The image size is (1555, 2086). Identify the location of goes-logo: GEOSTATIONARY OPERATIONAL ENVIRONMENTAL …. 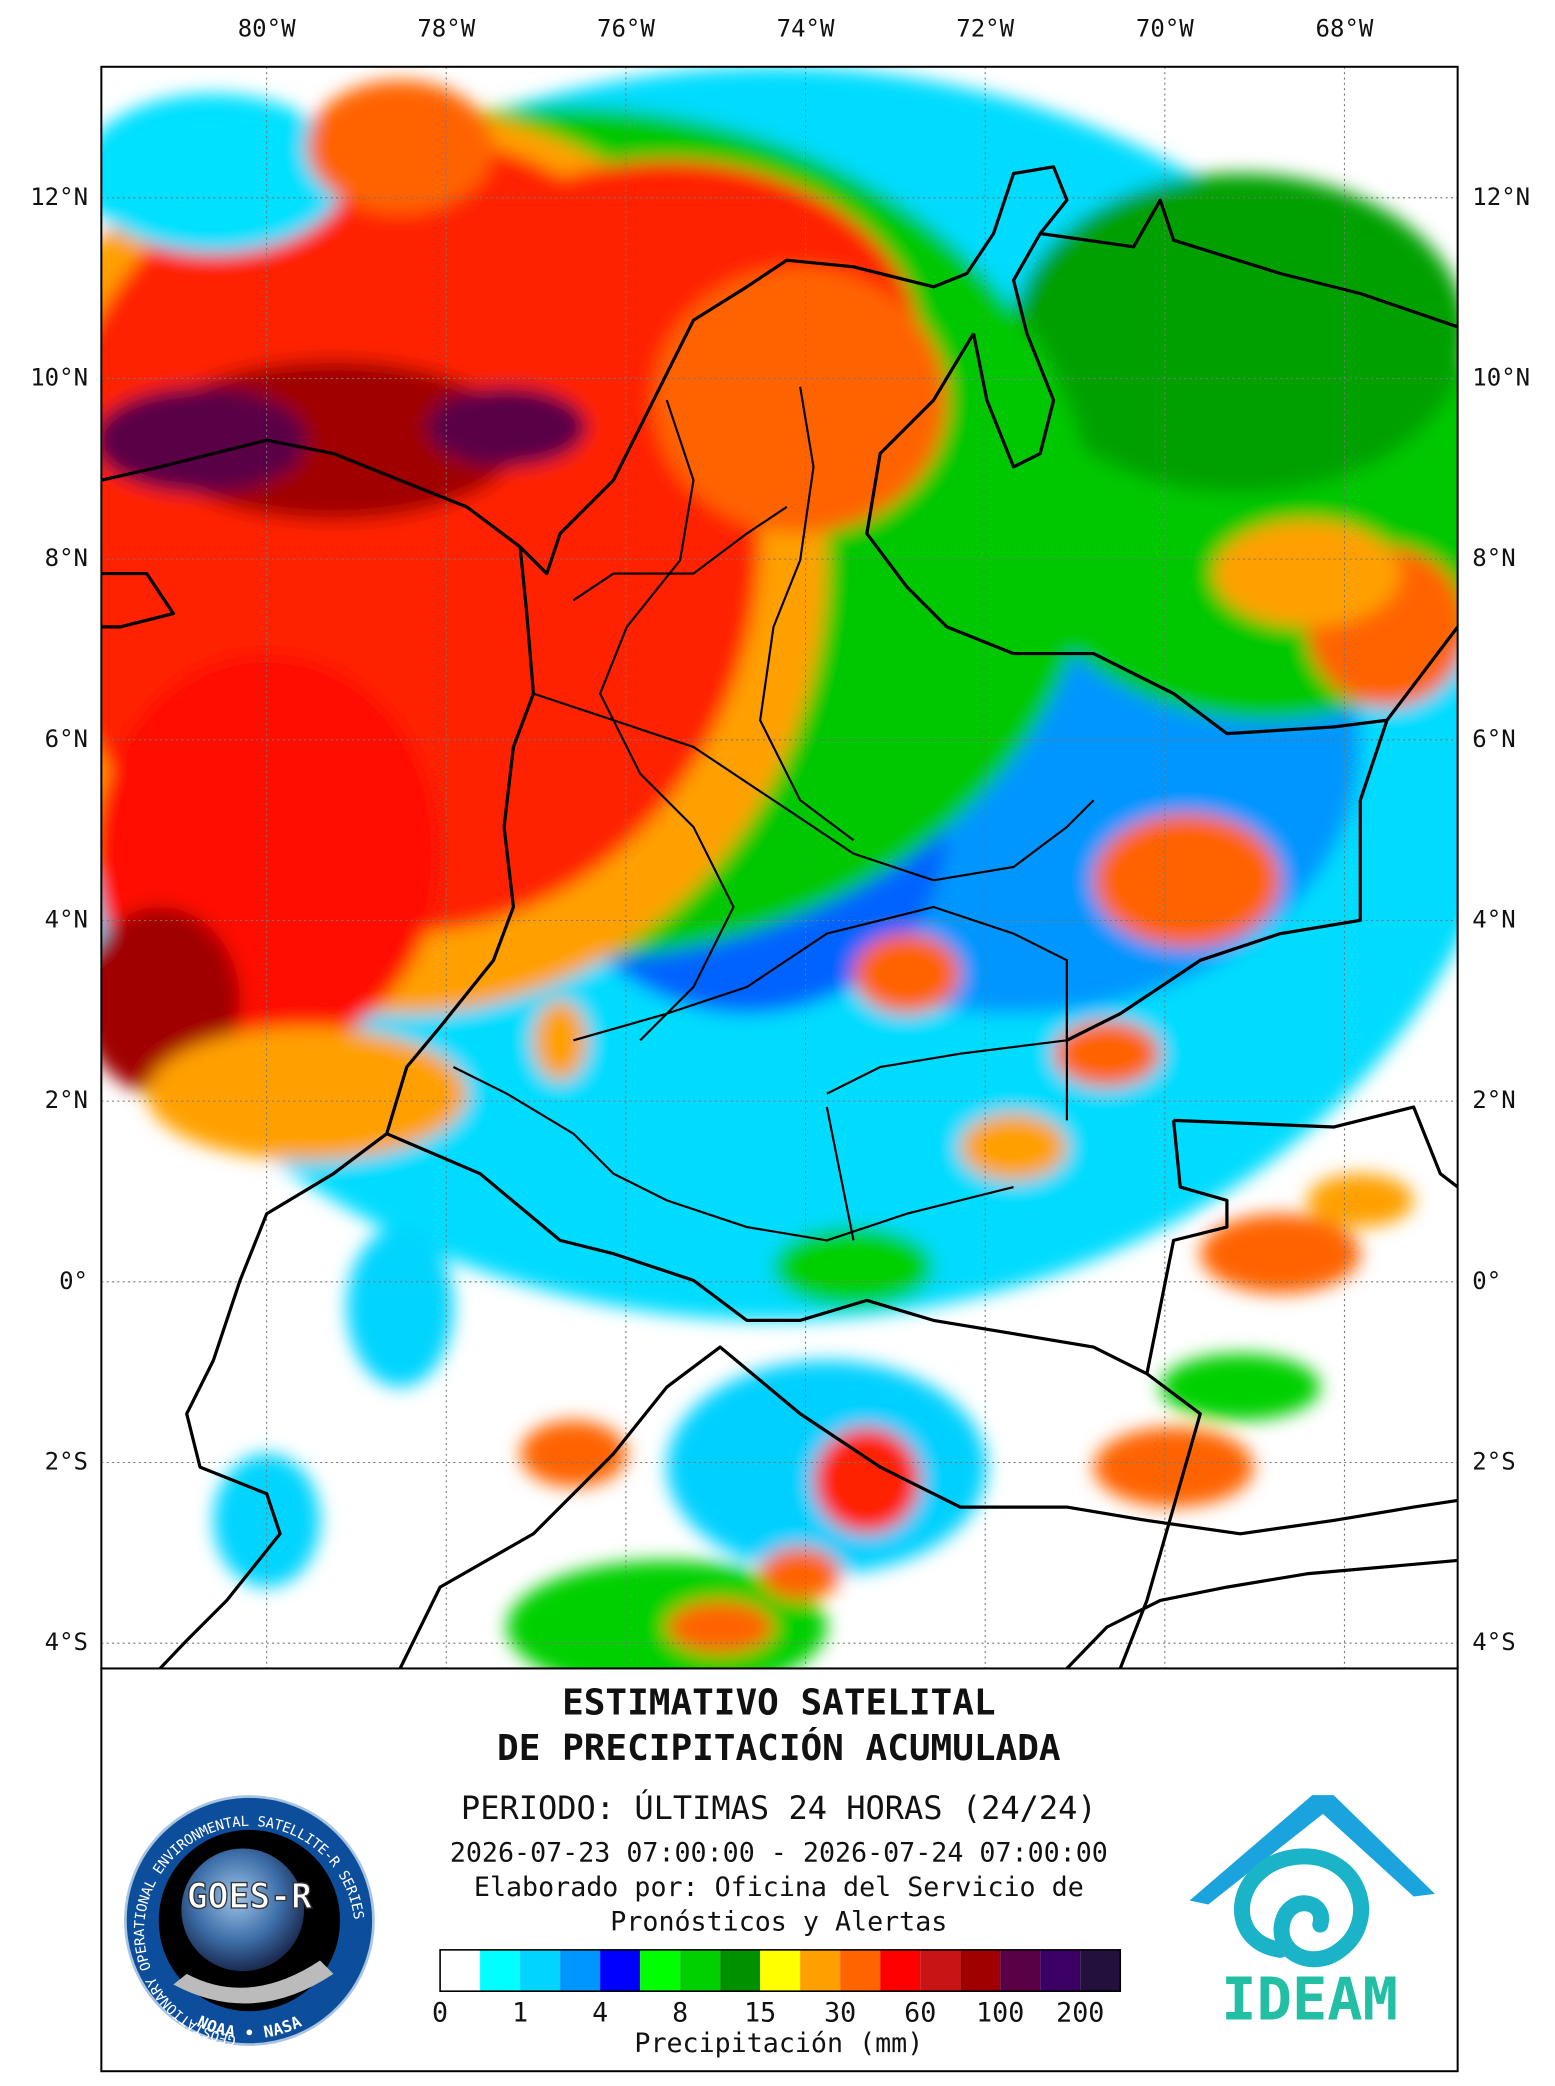
(249, 1921).